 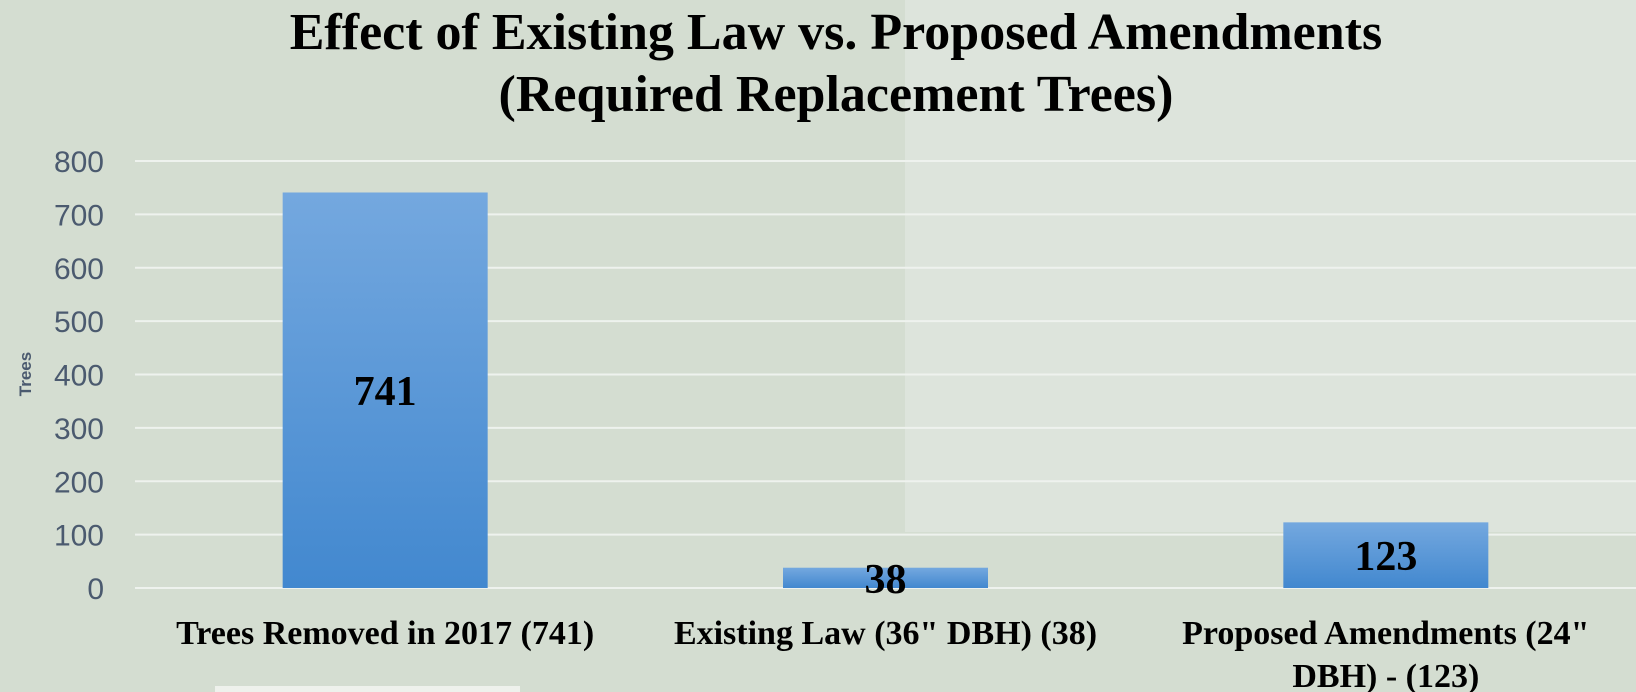 What do you see at coordinates (95, 589) in the screenshot?
I see `y-tick-label: 0` at bounding box center [95, 589].